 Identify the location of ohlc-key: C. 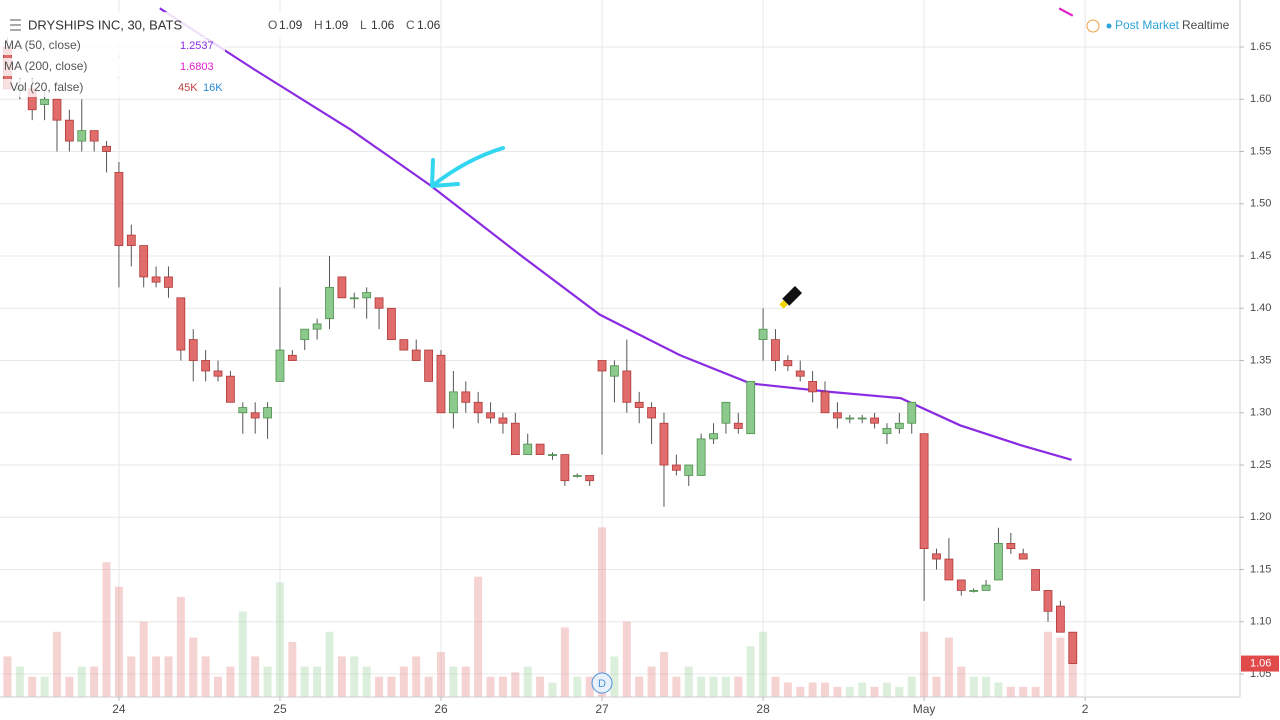
(410, 25).